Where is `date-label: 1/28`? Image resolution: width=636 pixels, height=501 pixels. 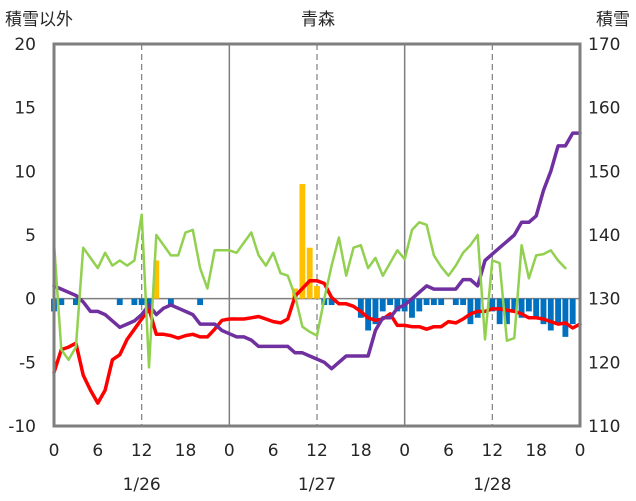
date-label: 1/28 is located at coordinates (492, 485).